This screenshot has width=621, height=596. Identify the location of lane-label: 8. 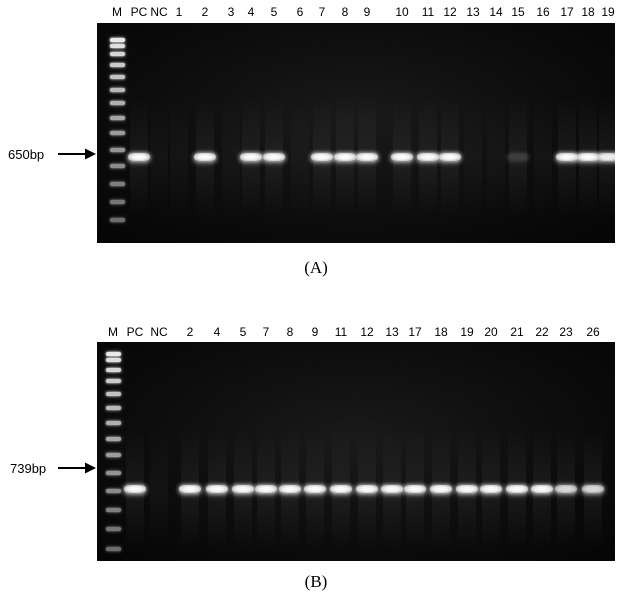
(345, 12).